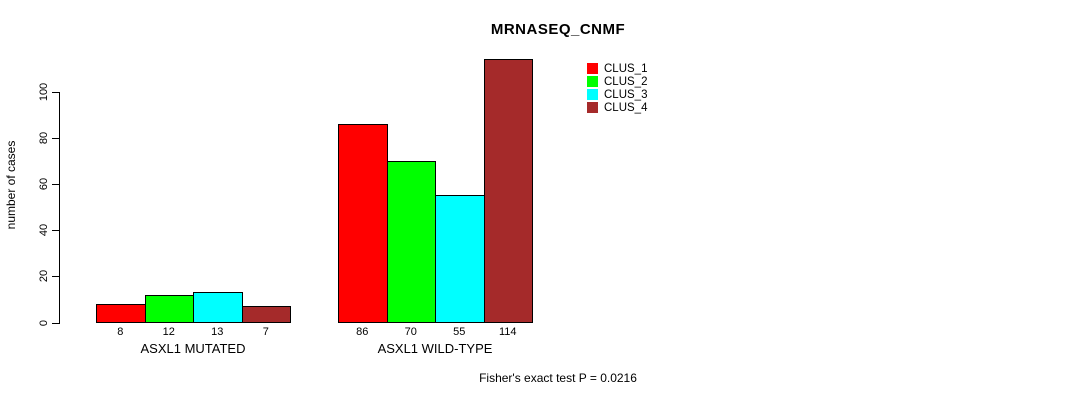  Describe the element at coordinates (459, 332) in the screenshot. I see `bar-count-label: 55` at that location.